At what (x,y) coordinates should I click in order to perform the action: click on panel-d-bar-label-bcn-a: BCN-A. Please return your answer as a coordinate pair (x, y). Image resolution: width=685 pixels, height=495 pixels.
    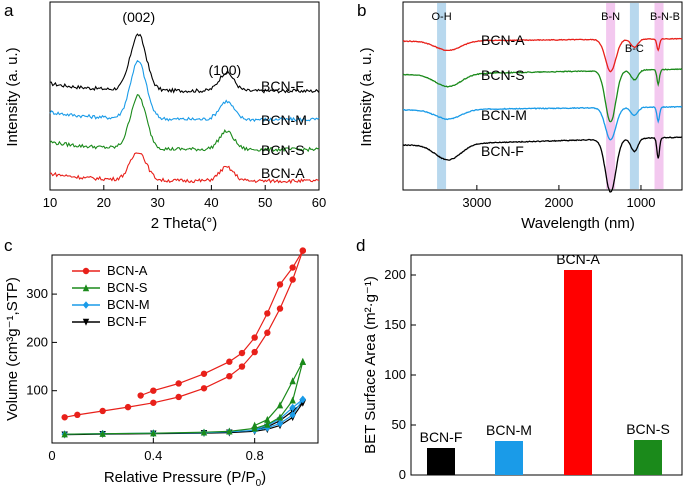
    Looking at the image, I should click on (578, 259).